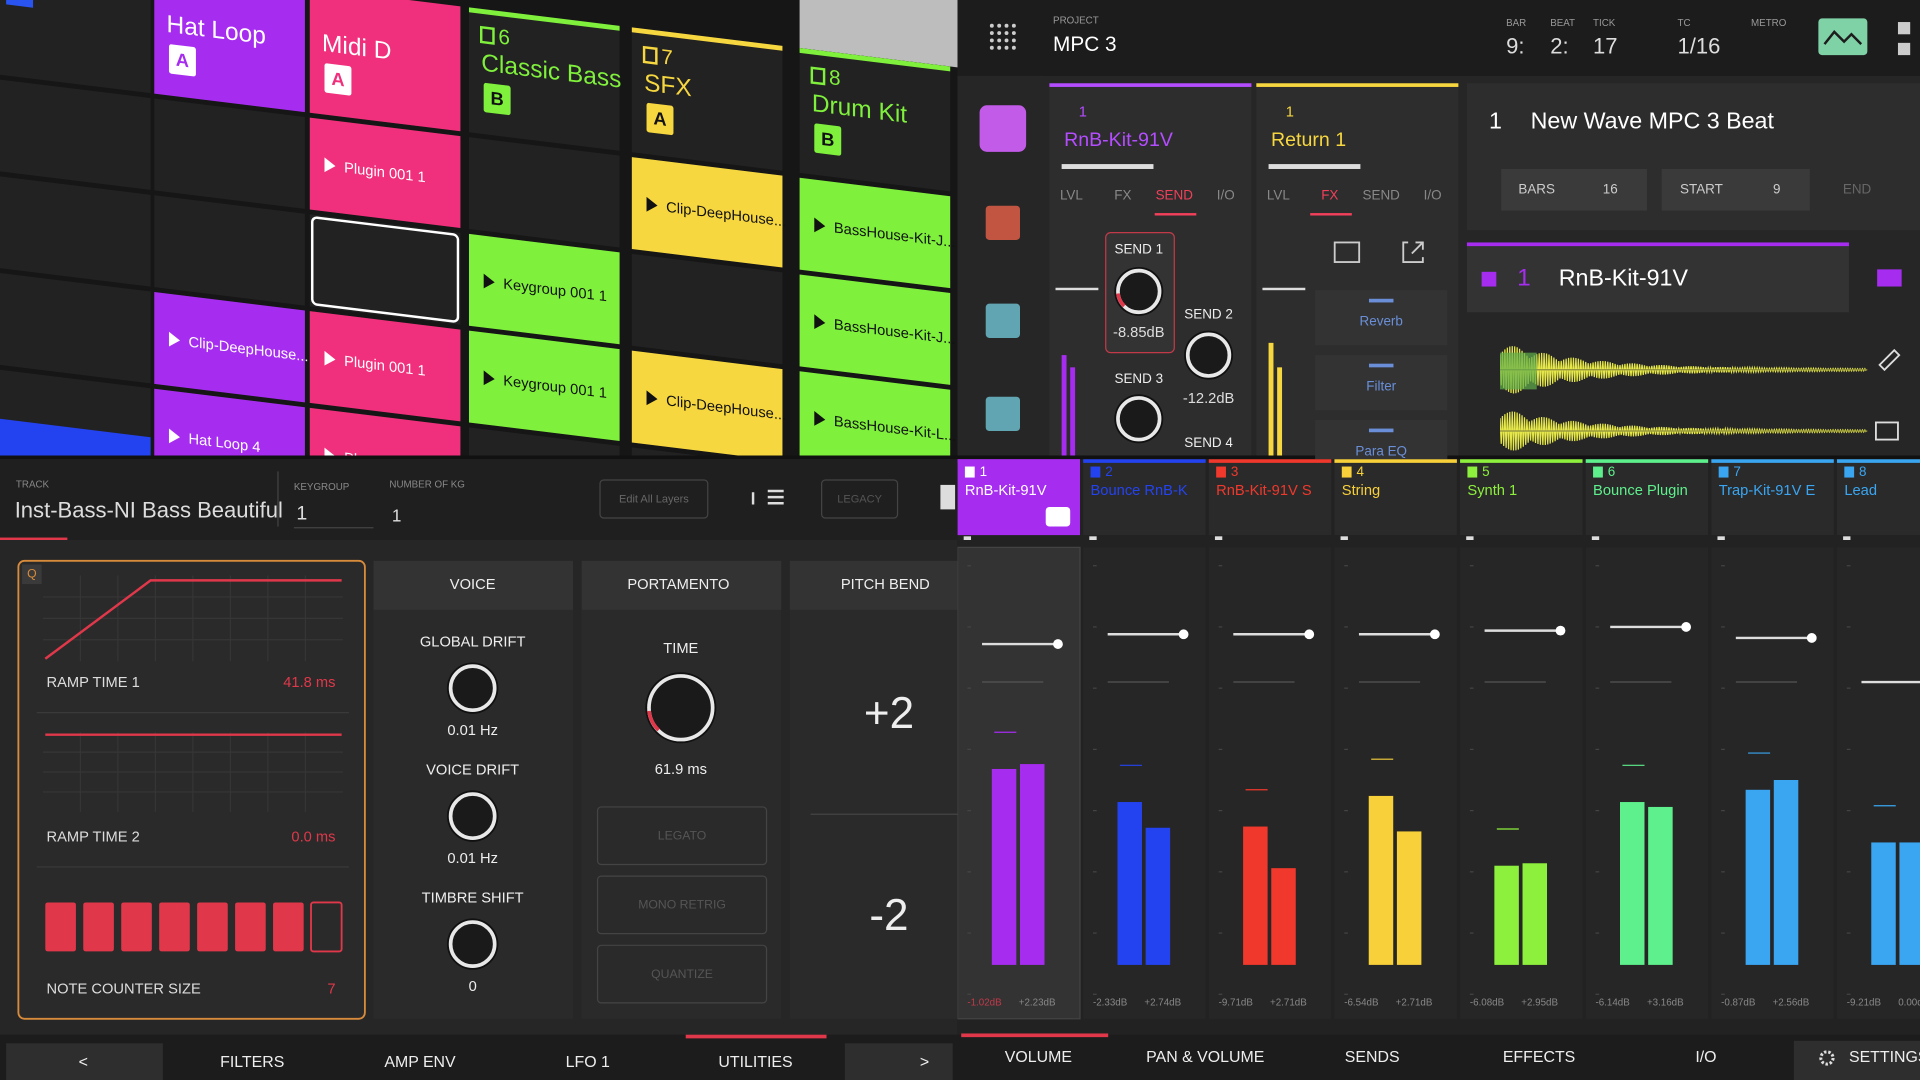  I want to click on button-label: MONO RETRIG, so click(682, 905).